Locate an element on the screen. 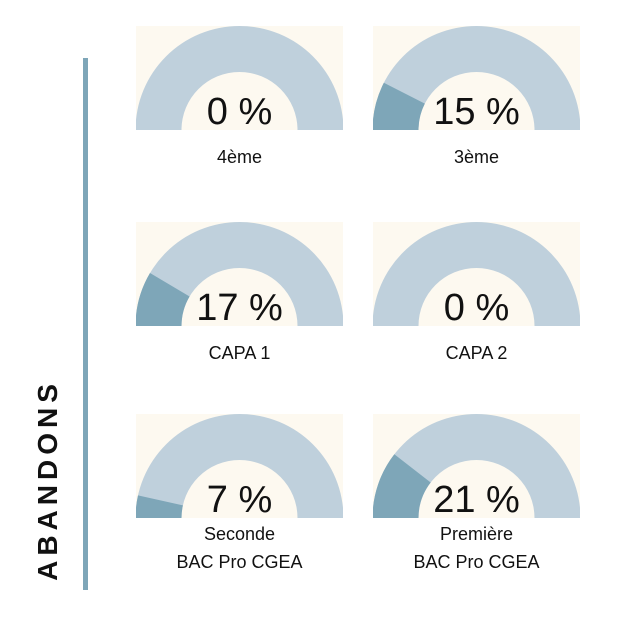 This screenshot has width=638, height=619. gauge-chart: 15 % is located at coordinates (476, 78).